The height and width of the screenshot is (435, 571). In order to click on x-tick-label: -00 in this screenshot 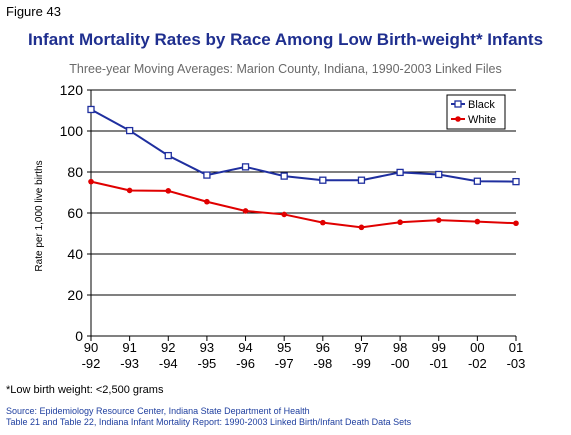, I will do `click(400, 363)`.